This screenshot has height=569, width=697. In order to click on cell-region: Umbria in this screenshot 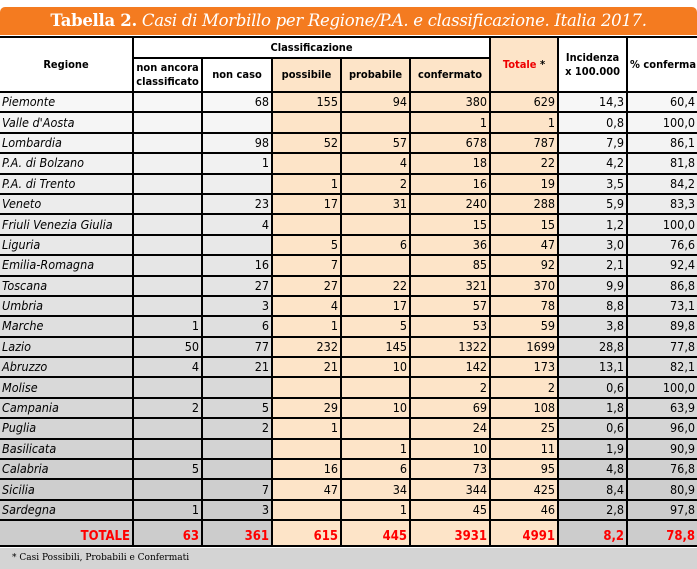, I will do `click(67, 306)`.